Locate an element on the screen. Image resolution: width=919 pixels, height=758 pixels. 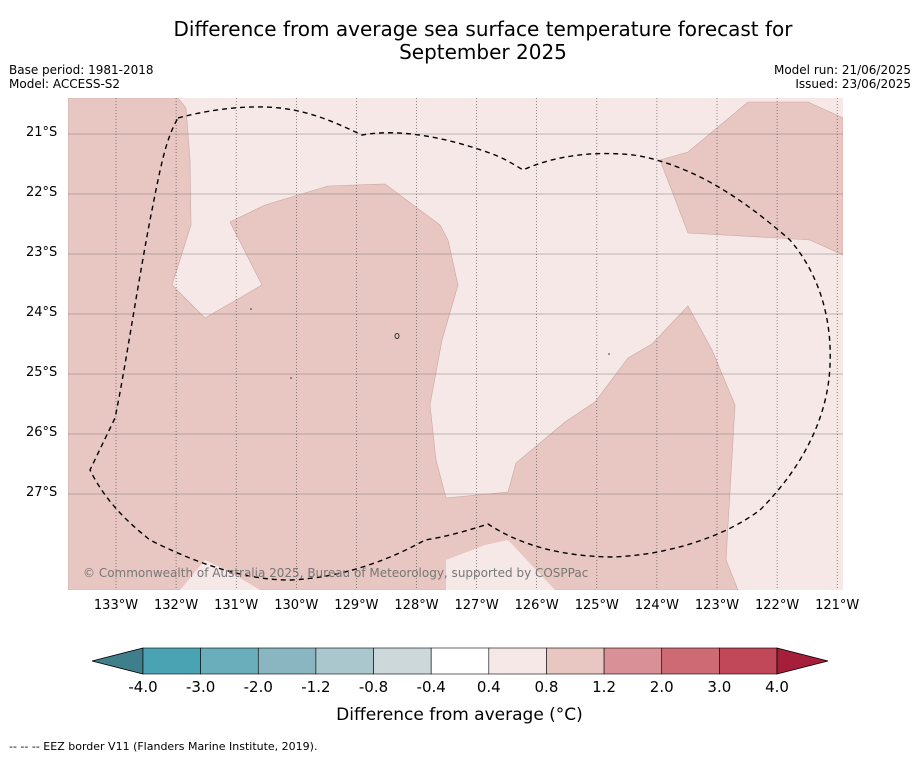
colorbar-tick-label: 0.4 is located at coordinates (488, 687).